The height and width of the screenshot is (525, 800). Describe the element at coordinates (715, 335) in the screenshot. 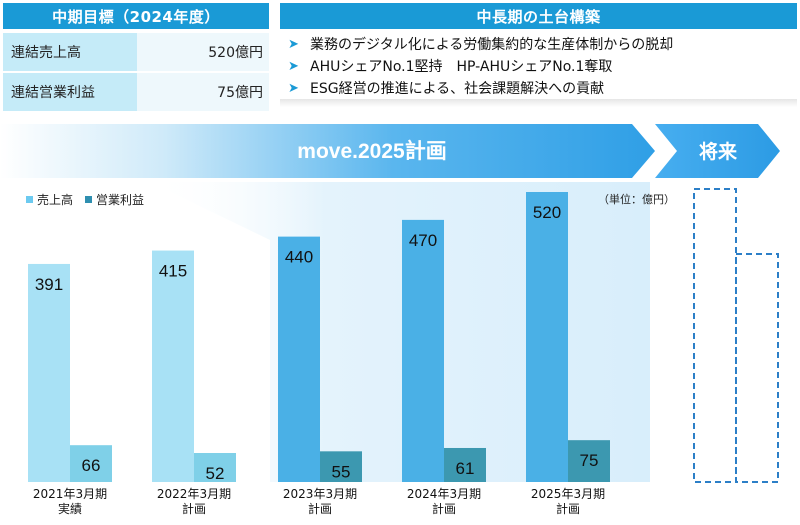

I see `future-sales-placeholder` at that location.